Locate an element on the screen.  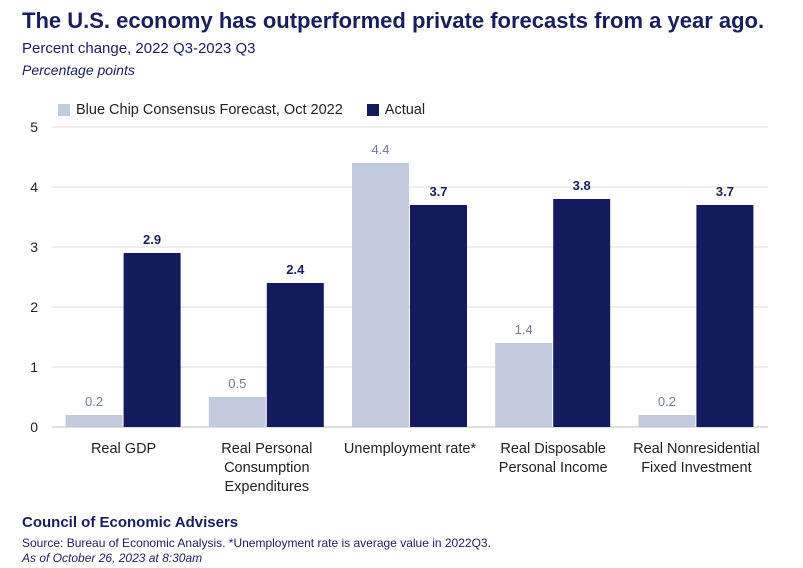
legend-label-forecast: Blue Chip Consensus Forecast, Oct 2022 is located at coordinates (209, 110).